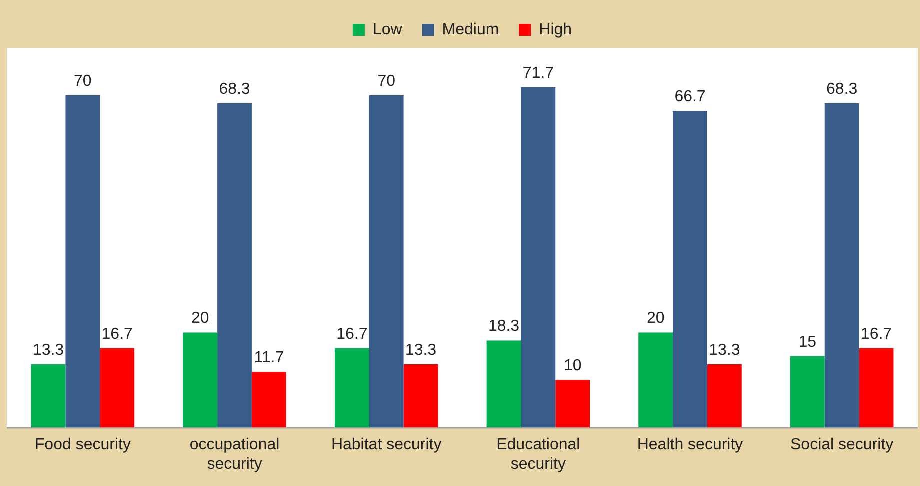 This screenshot has height=486, width=920. What do you see at coordinates (555, 29) in the screenshot?
I see `legend-label: High` at bounding box center [555, 29].